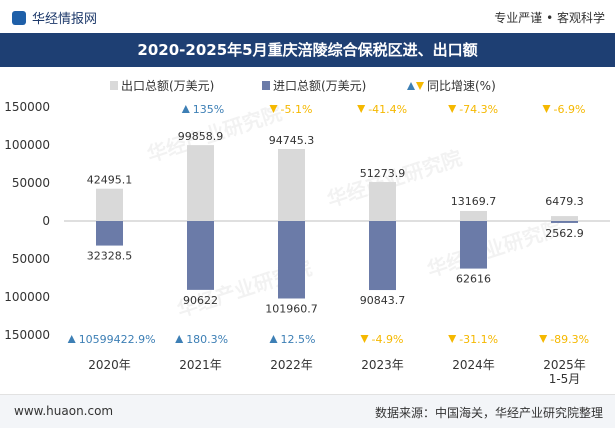 Image resolution: width=615 pixels, height=428 pixels. What do you see at coordinates (319, 86) in the screenshot?
I see `legend-import-label: 进口总额(万美元)` at bounding box center [319, 86].